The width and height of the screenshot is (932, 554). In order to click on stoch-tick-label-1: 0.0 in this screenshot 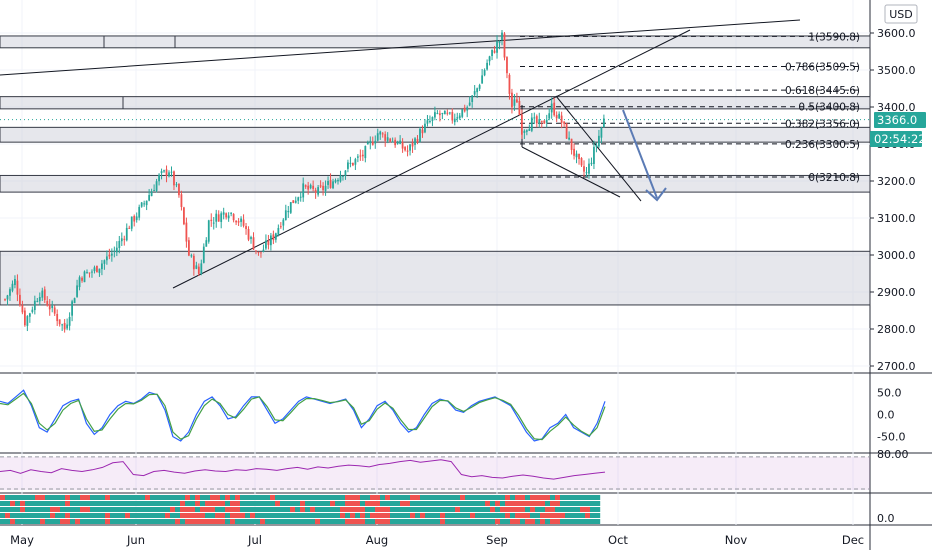, I will do `click(886, 415)`.